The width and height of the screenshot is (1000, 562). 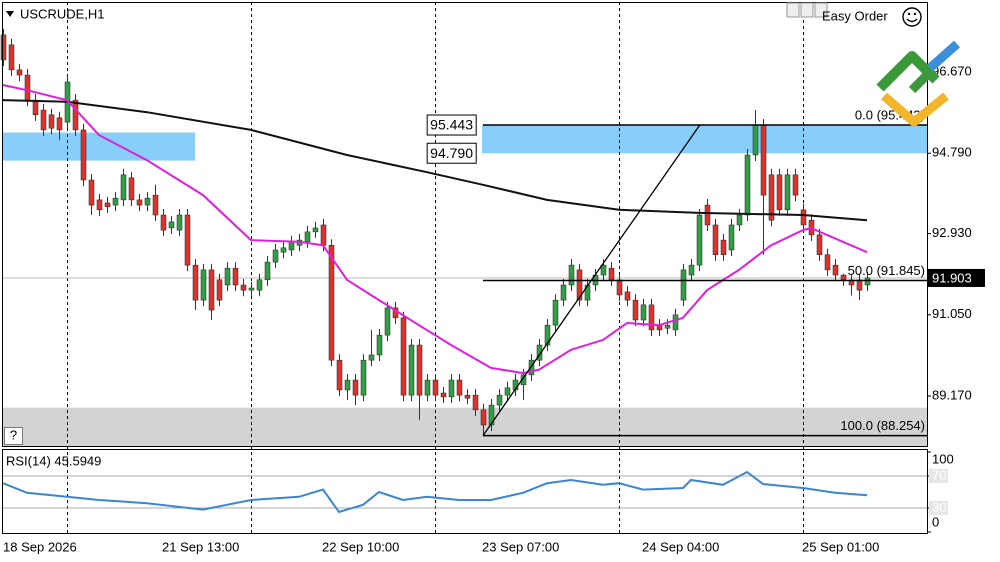 What do you see at coordinates (952, 232) in the screenshot?
I see `y-tick-label: 92.930` at bounding box center [952, 232].